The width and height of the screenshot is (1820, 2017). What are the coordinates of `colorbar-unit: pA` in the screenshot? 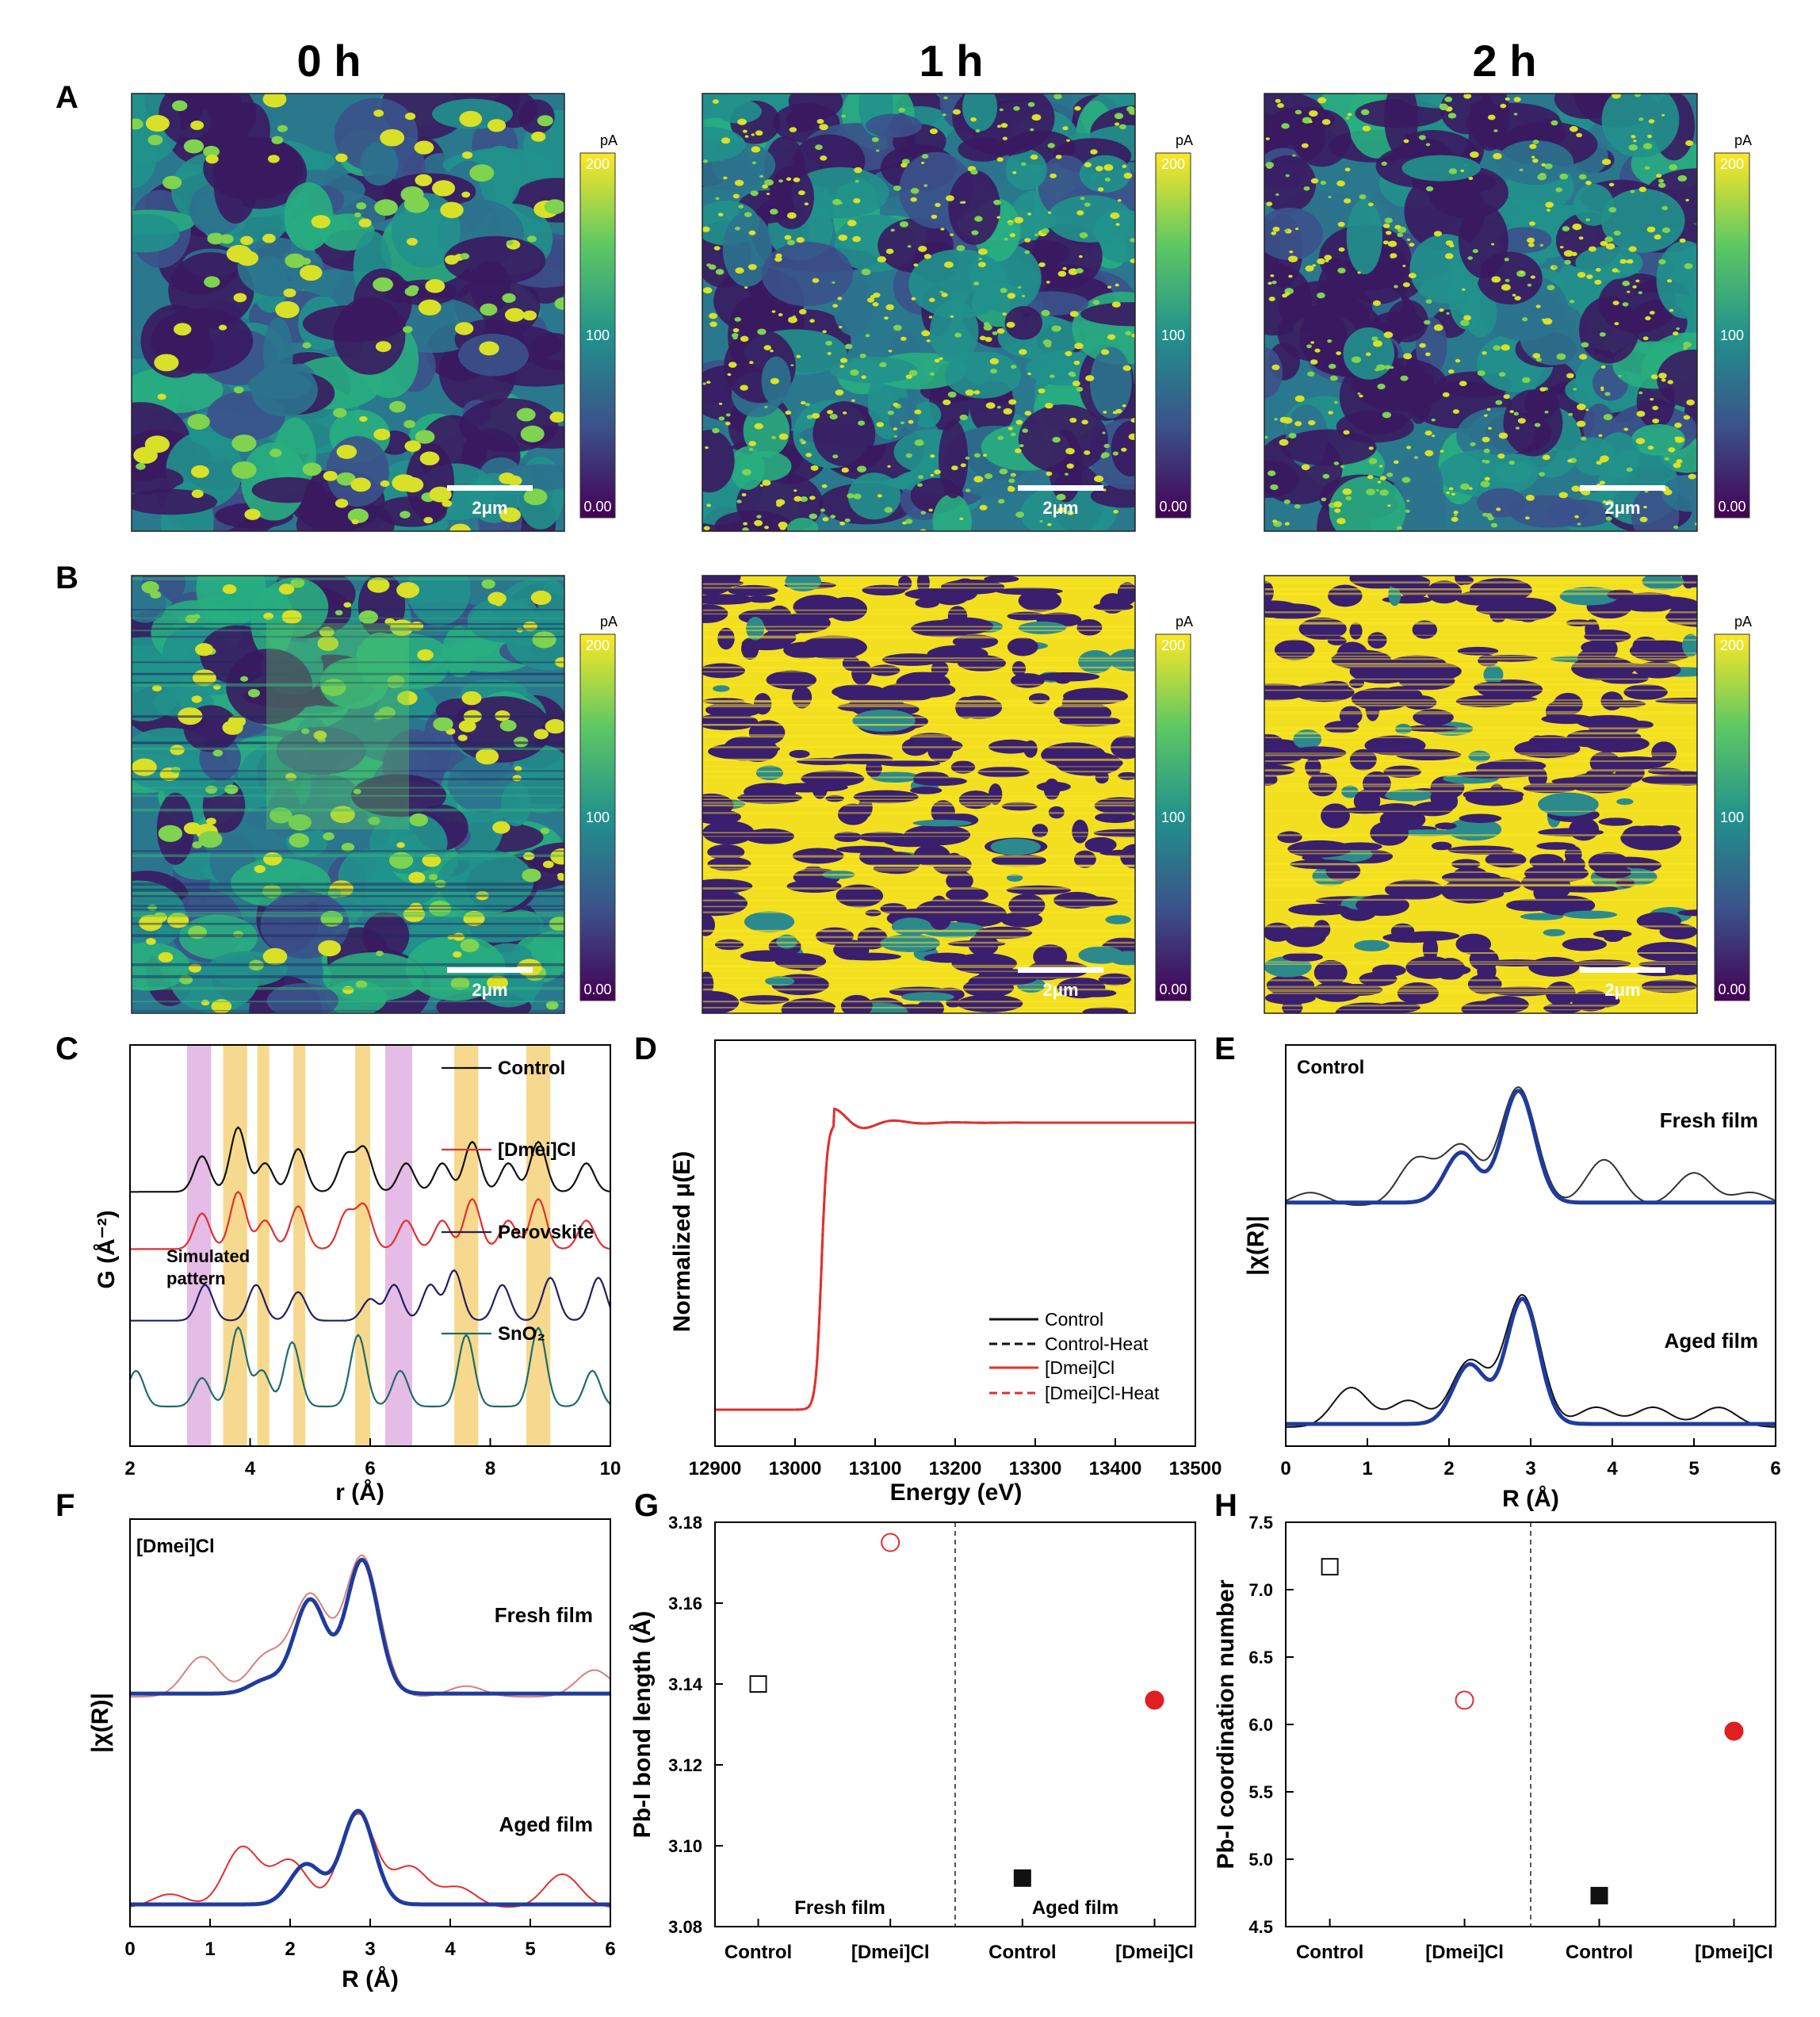 It's located at (1184, 140).